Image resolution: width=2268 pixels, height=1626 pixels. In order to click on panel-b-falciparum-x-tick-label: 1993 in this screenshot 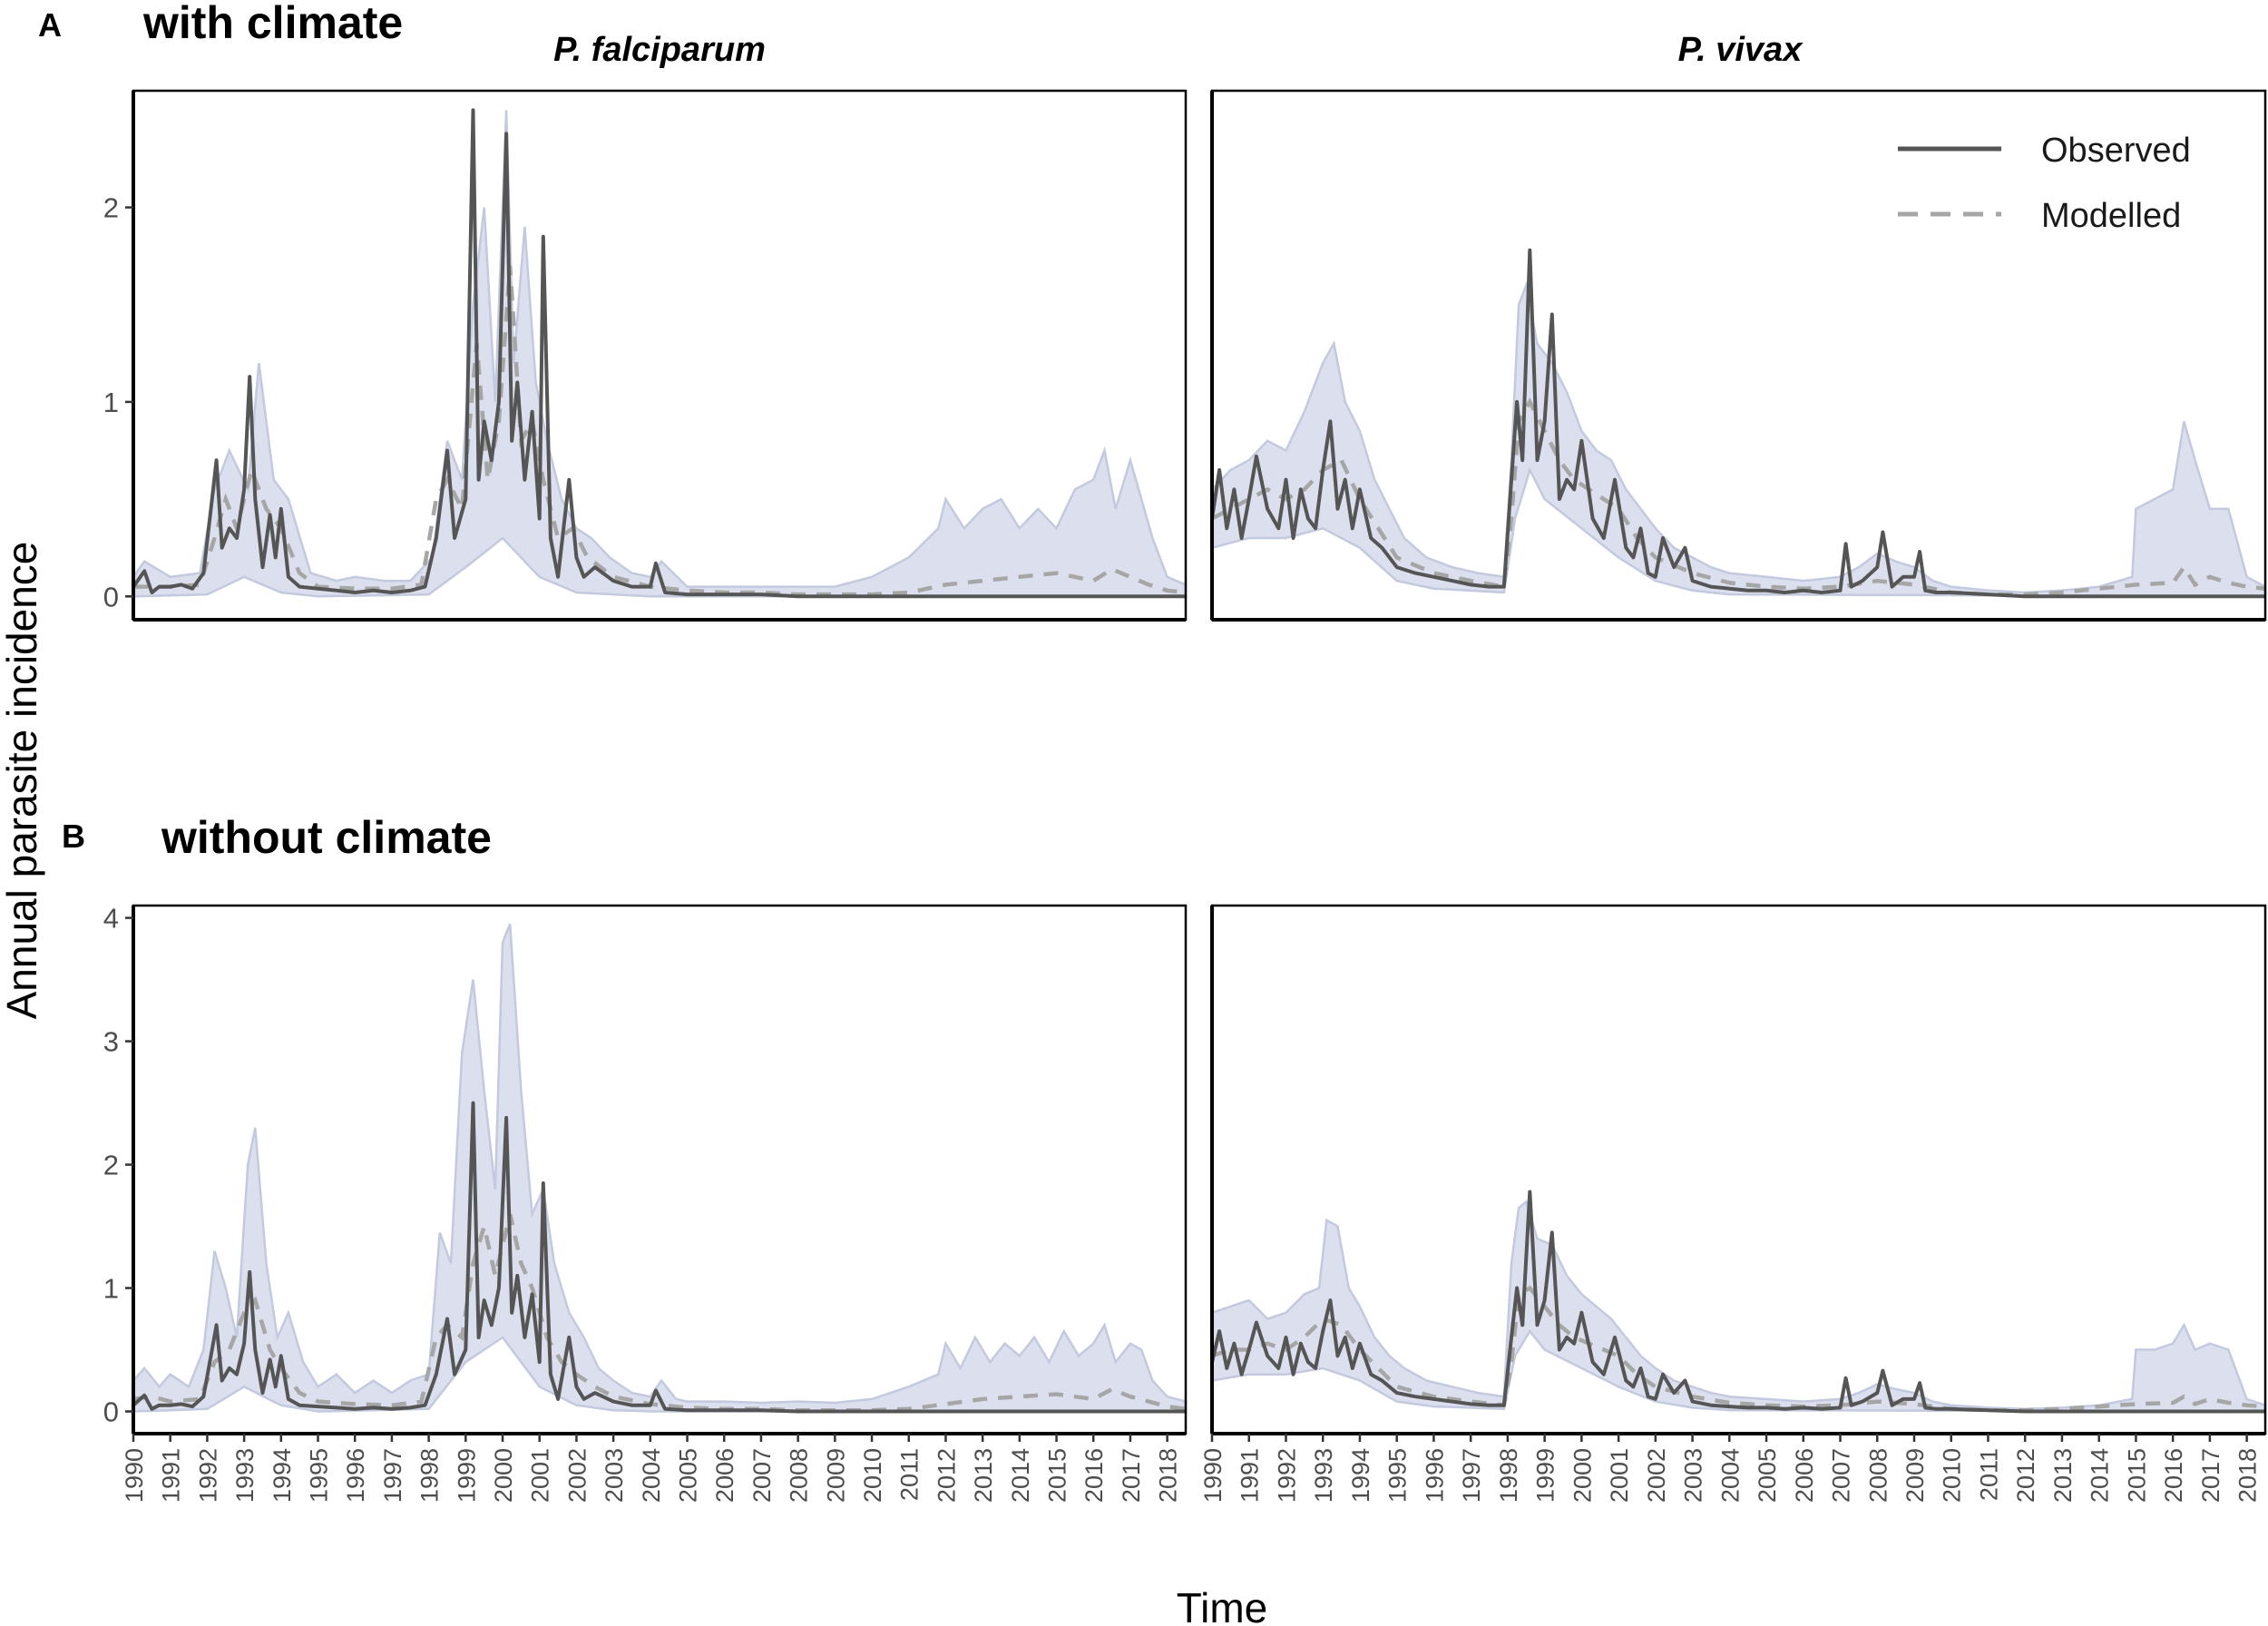, I will do `click(245, 1475)`.